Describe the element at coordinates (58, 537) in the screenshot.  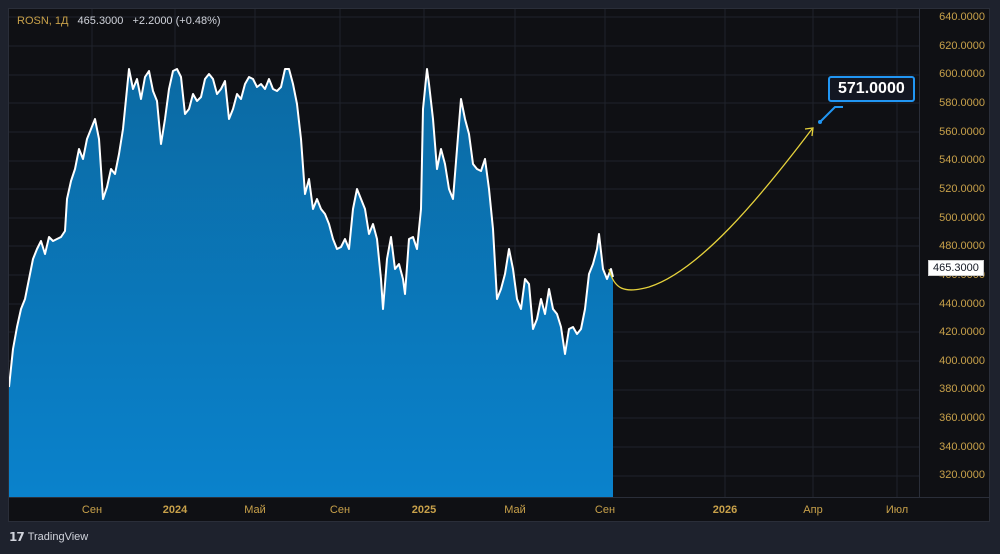
I see `brand-name: TradingView` at that location.